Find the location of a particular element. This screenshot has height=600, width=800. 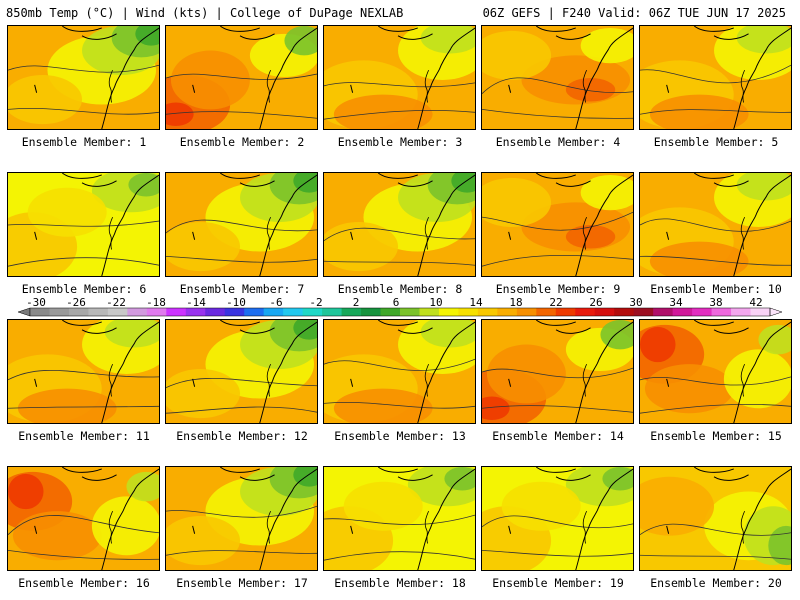

ensemble-member-label: Ensemble Member: 6 is located at coordinates (84, 289).